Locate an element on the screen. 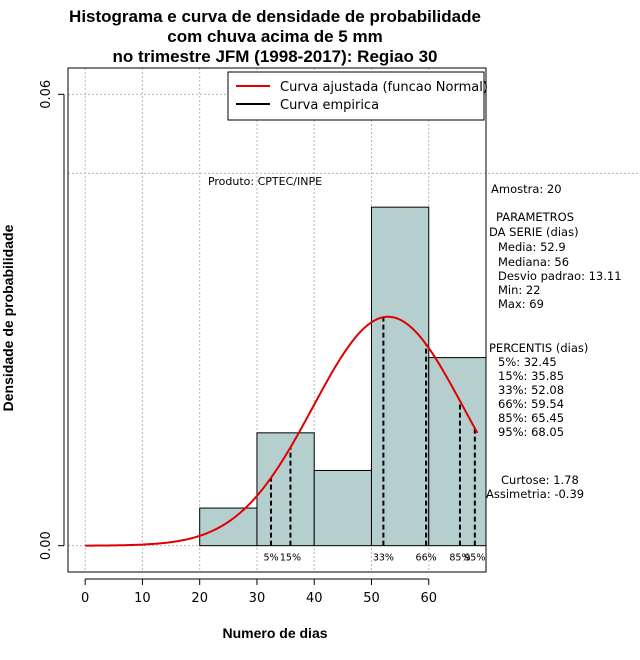 The width and height of the screenshot is (640, 660). y-tick-label: 0.00 is located at coordinates (46, 545).